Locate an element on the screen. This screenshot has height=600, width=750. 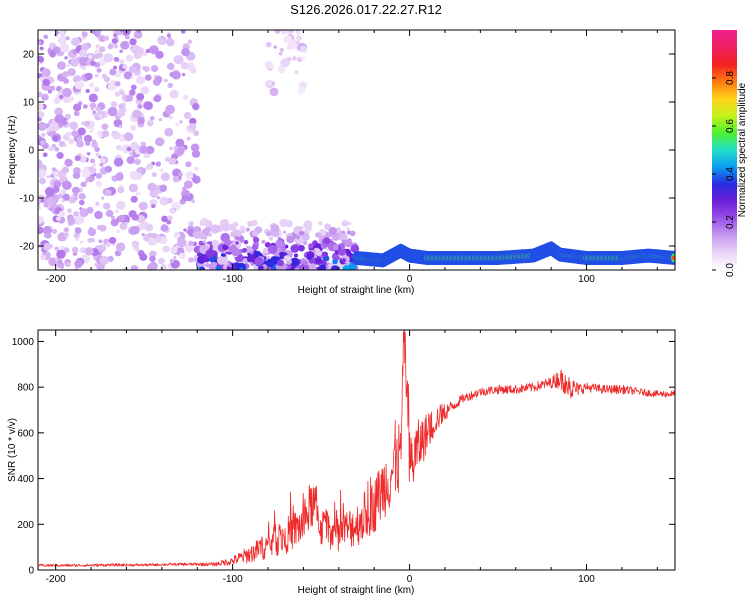
figure-title: S126.2026.017.22.27.R12 is located at coordinates (366, 9).